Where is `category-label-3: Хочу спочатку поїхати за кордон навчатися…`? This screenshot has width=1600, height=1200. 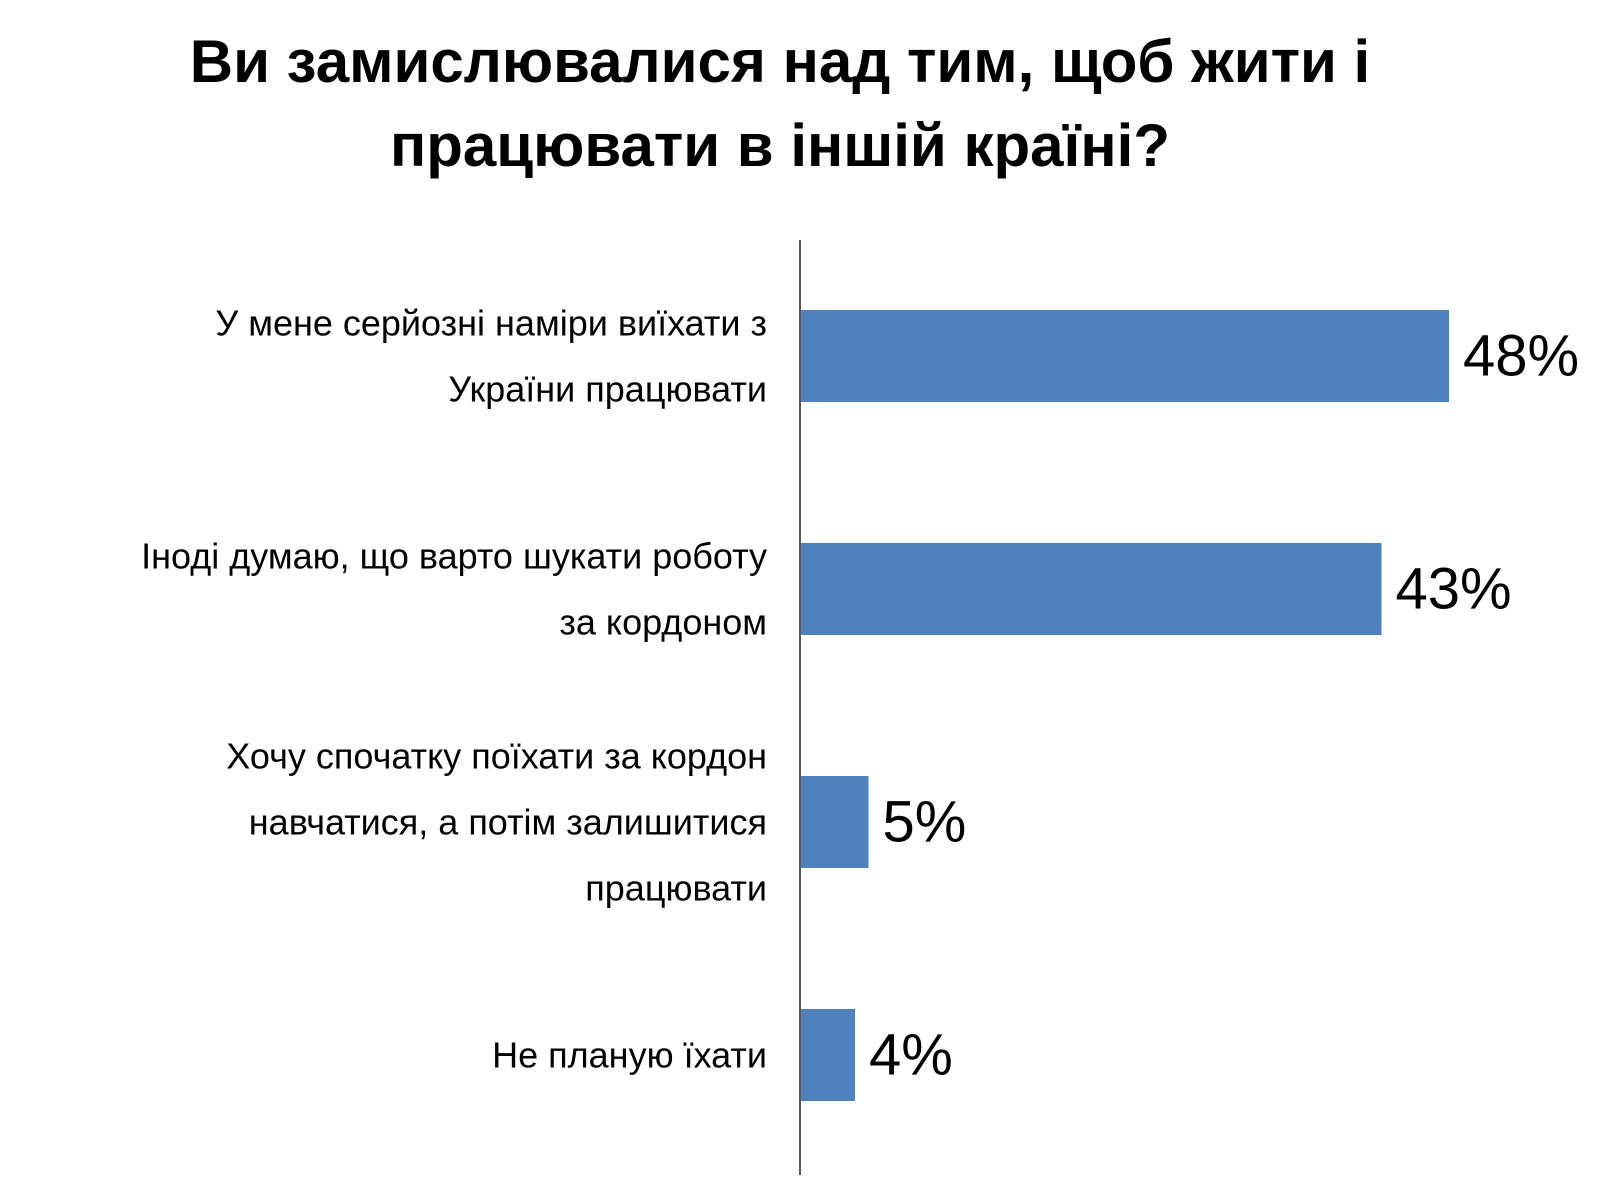 category-label-3: Хочу спочатку поїхати за кордон навчатися… is located at coordinates (496, 822).